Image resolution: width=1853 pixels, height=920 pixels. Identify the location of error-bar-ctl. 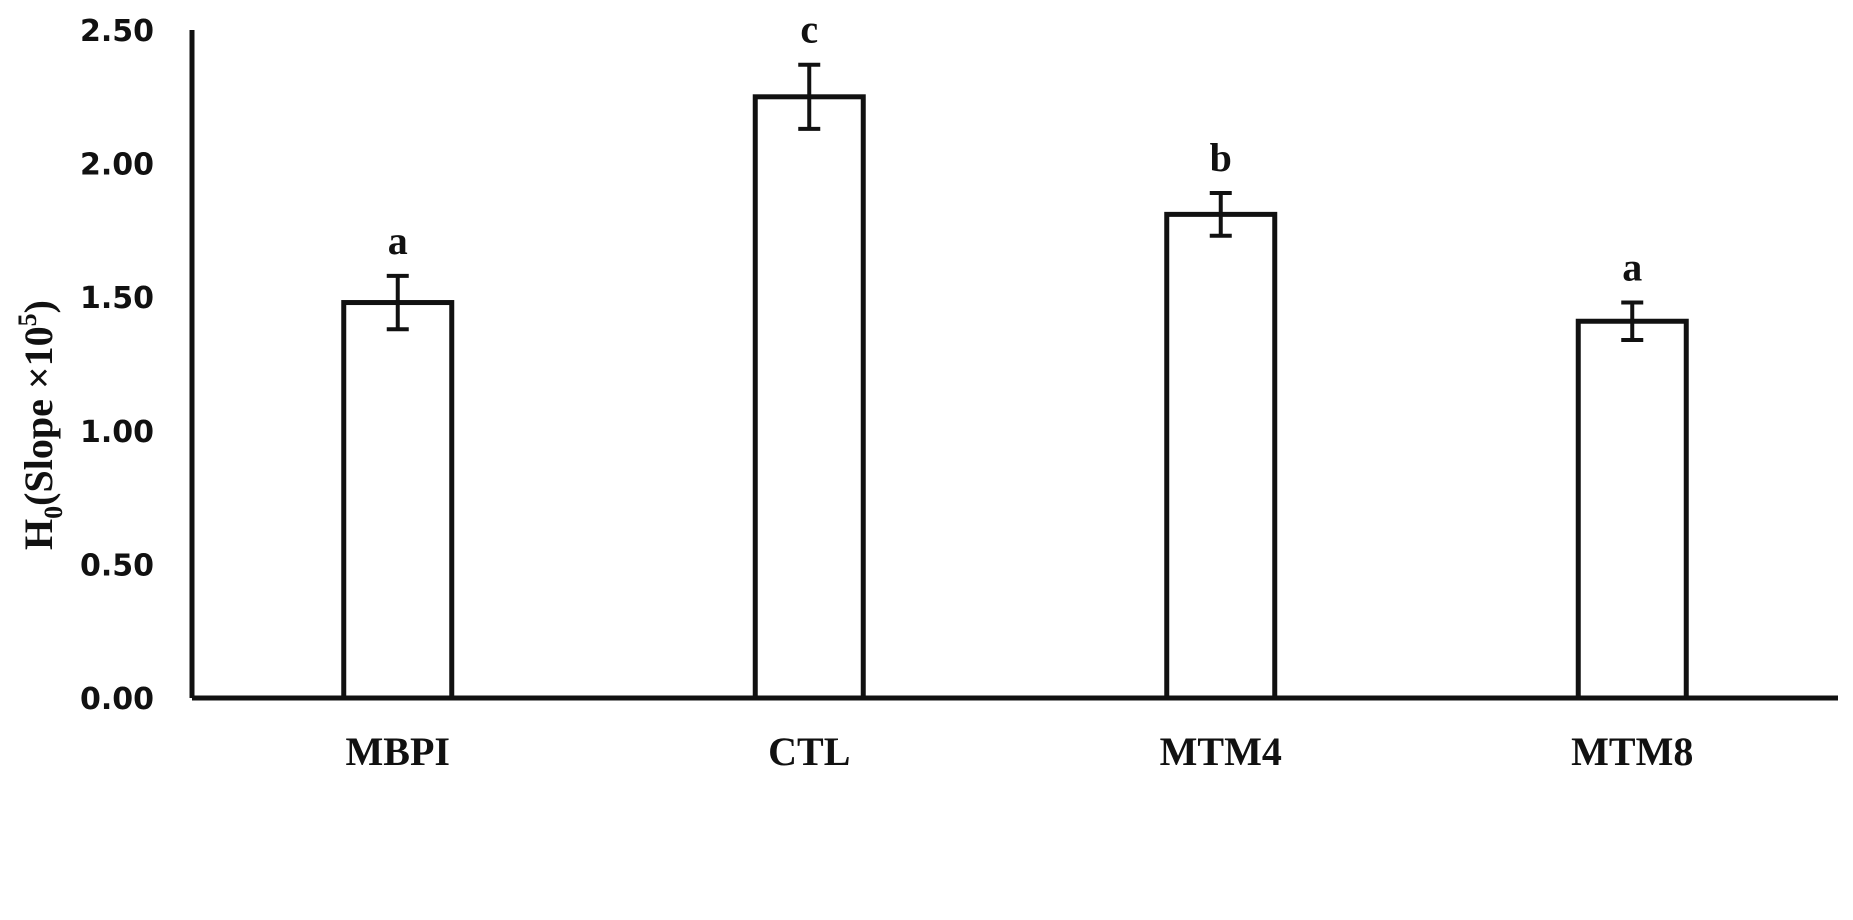
(809, 96).